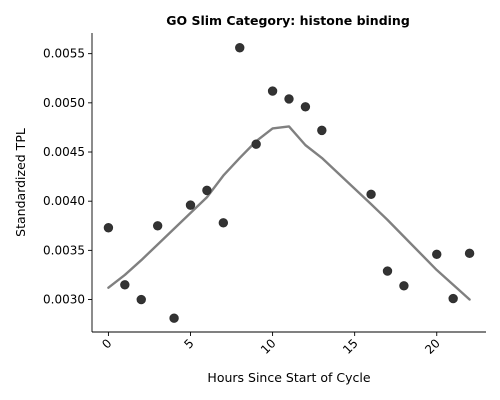 Image resolution: width=500 pixels, height=400 pixels. Describe the element at coordinates (64, 152) in the screenshot. I see `y-tick-label: 0.0045` at that location.